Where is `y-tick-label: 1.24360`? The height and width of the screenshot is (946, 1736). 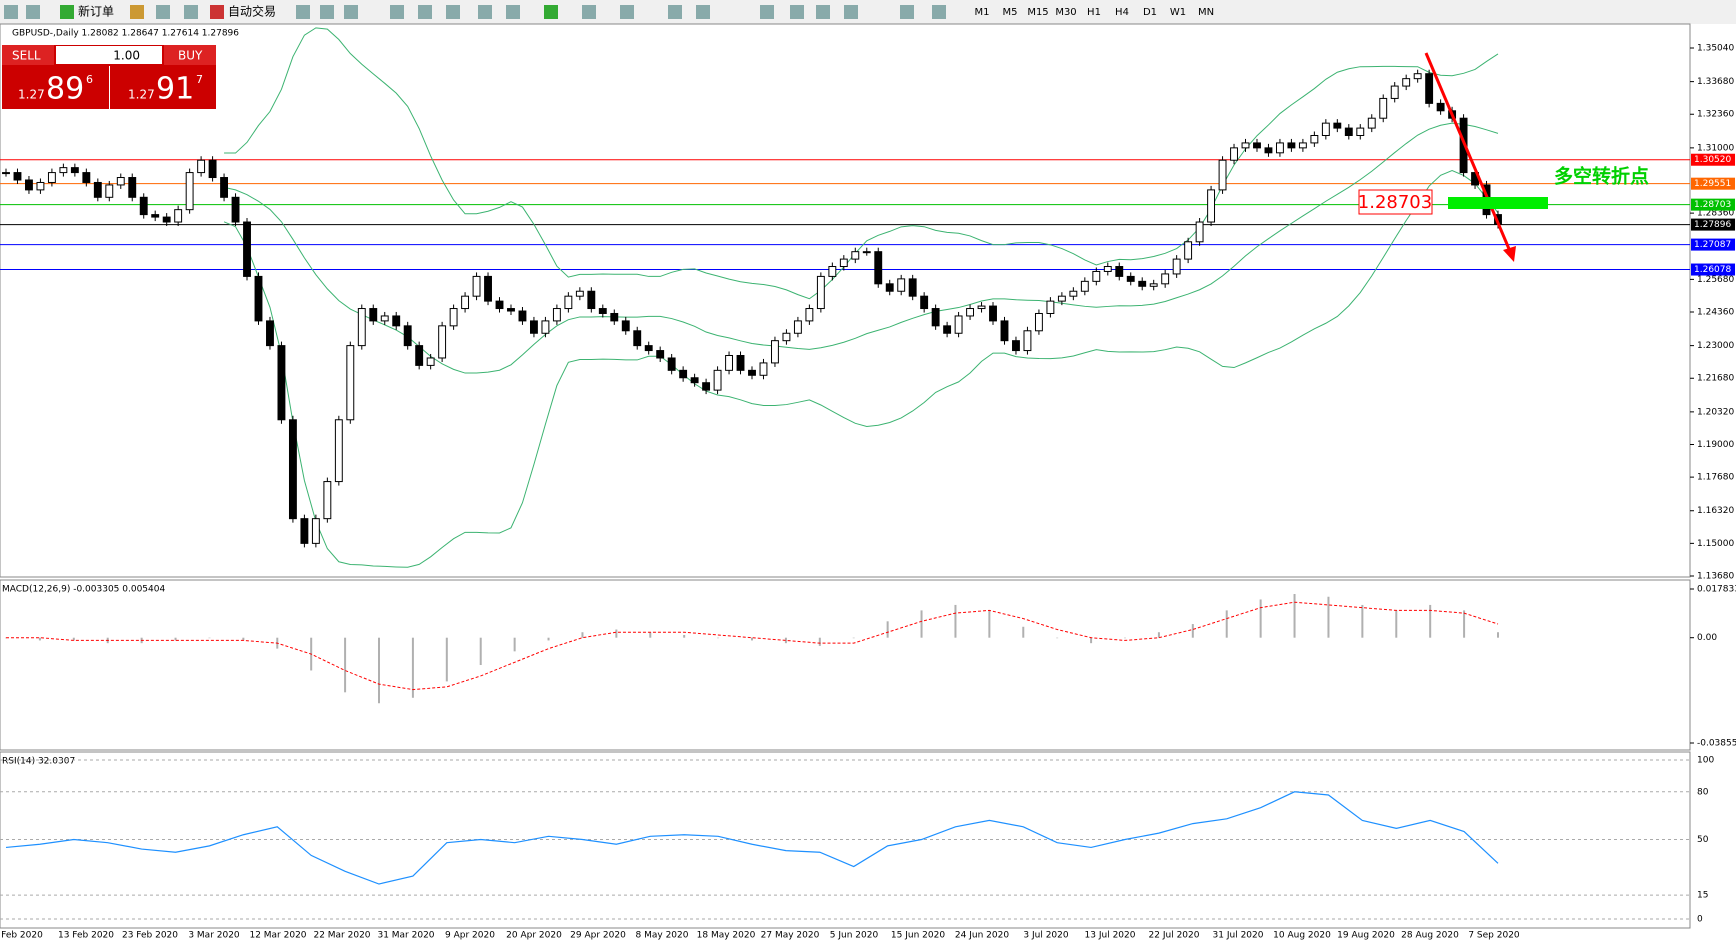 y-tick-label: 1.24360 is located at coordinates (1715, 313).